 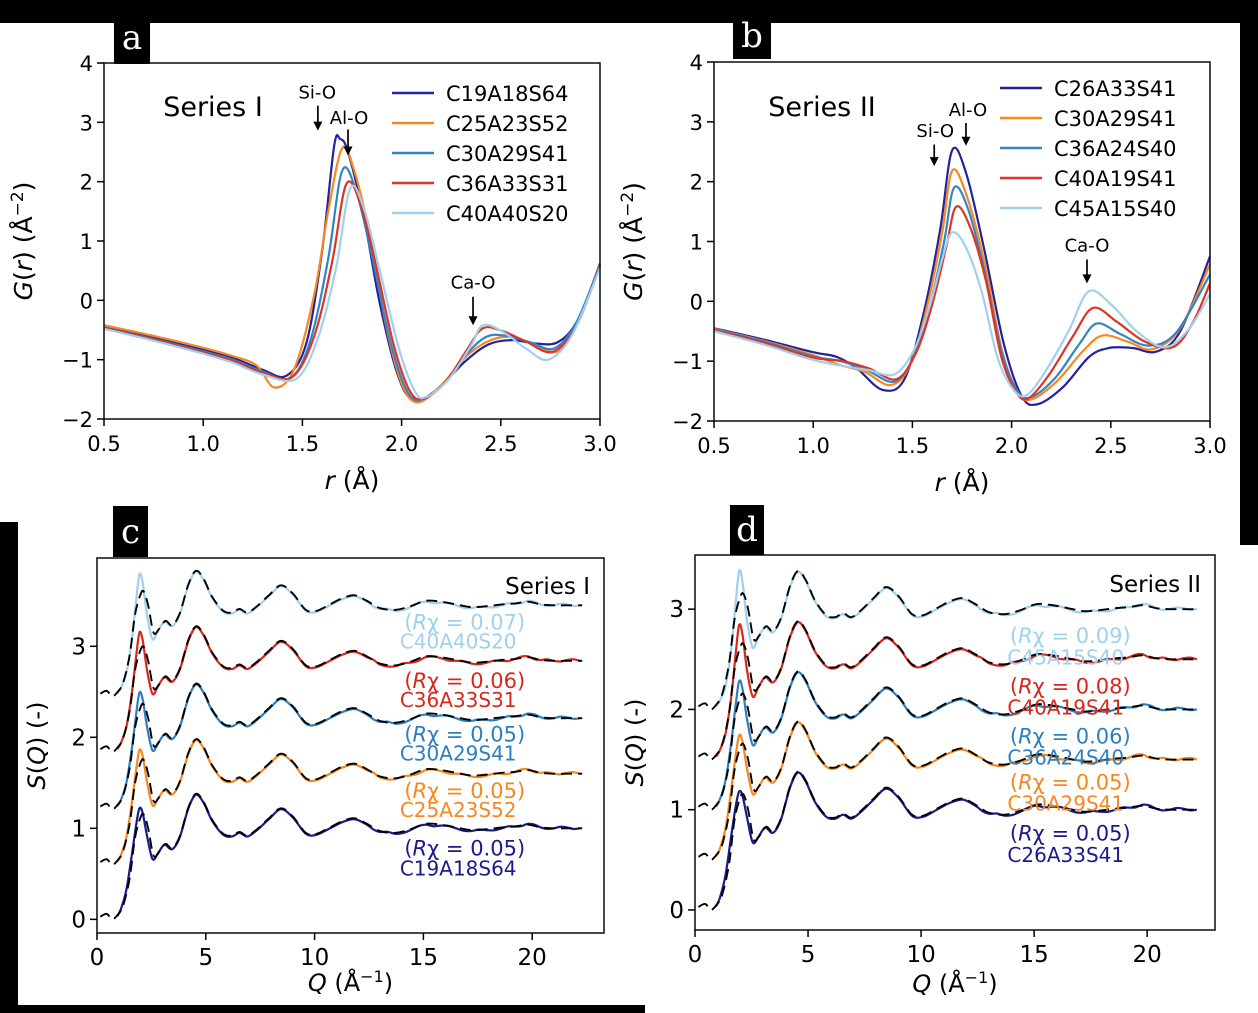 I want to click on sample-label-C40A19S41: C40A19S41, so click(x=1065, y=707).